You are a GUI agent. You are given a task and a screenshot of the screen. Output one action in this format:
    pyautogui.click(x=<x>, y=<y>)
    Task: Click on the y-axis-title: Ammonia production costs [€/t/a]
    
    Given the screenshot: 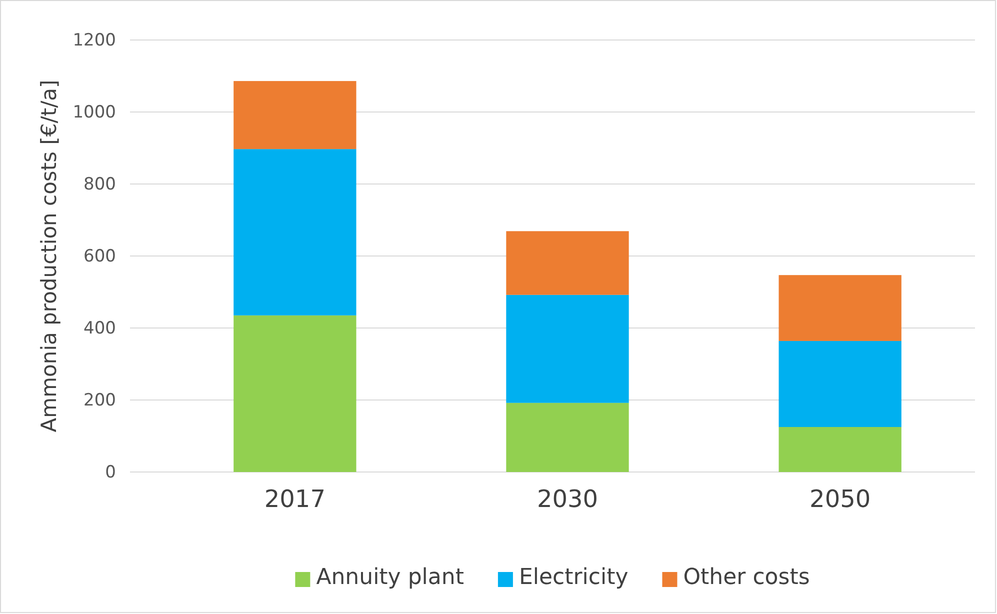 What is the action you would take?
    pyautogui.click(x=49, y=256)
    